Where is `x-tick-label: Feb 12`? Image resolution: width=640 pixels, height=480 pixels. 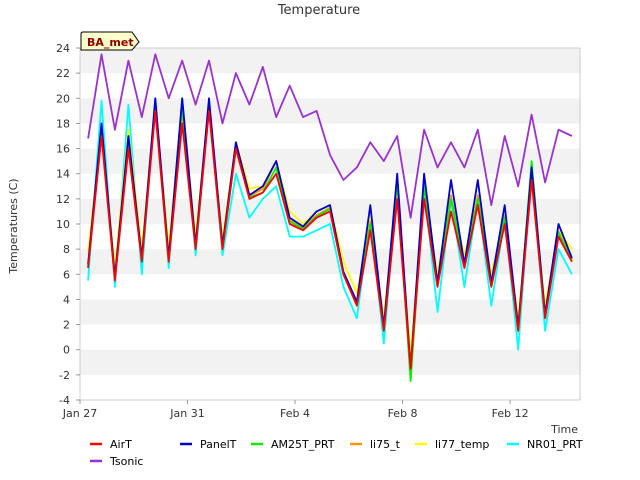
x-tick-label: Feb 12 is located at coordinates (510, 413).